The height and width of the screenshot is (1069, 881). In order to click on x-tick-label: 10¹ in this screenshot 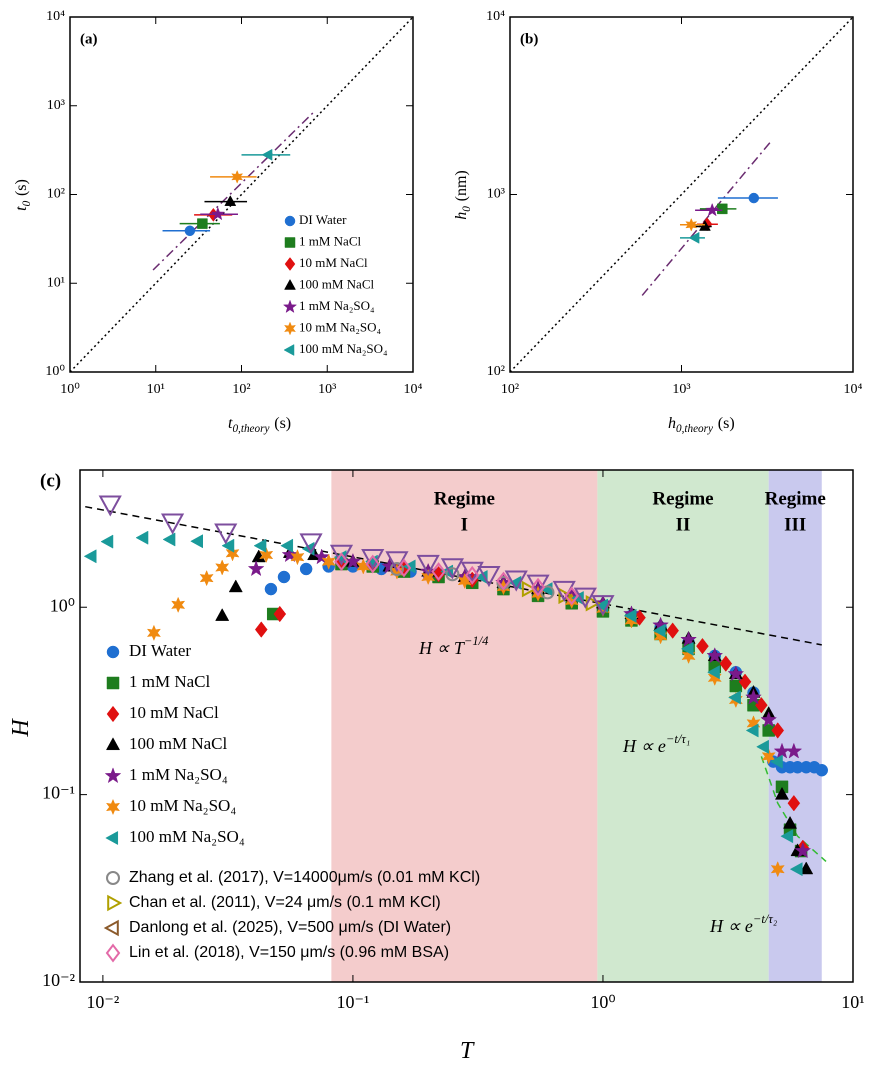, I will do `click(852, 1002)`.